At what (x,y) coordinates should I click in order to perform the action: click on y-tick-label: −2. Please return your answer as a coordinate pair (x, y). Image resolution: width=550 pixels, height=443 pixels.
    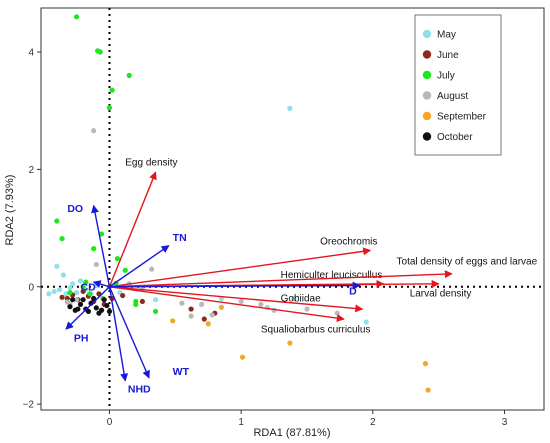
    Looking at the image, I should click on (29, 405).